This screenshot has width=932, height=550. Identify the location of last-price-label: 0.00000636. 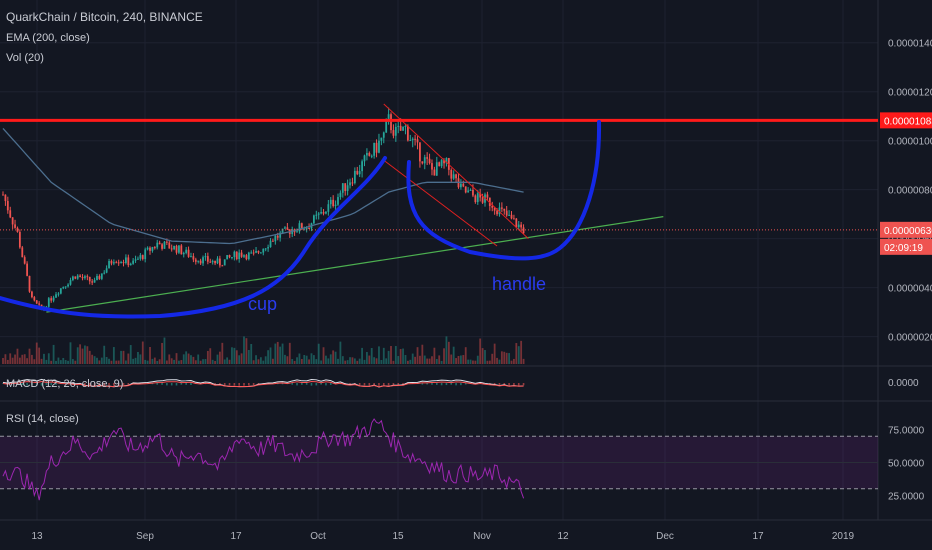
(908, 231).